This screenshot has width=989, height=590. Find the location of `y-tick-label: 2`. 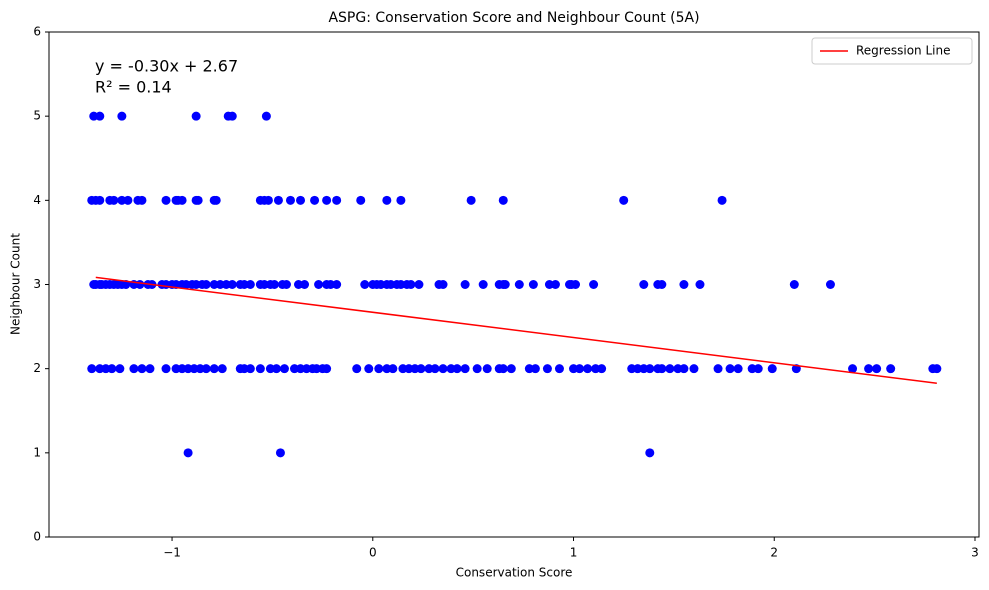

y-tick-label: 2 is located at coordinates (37, 368).